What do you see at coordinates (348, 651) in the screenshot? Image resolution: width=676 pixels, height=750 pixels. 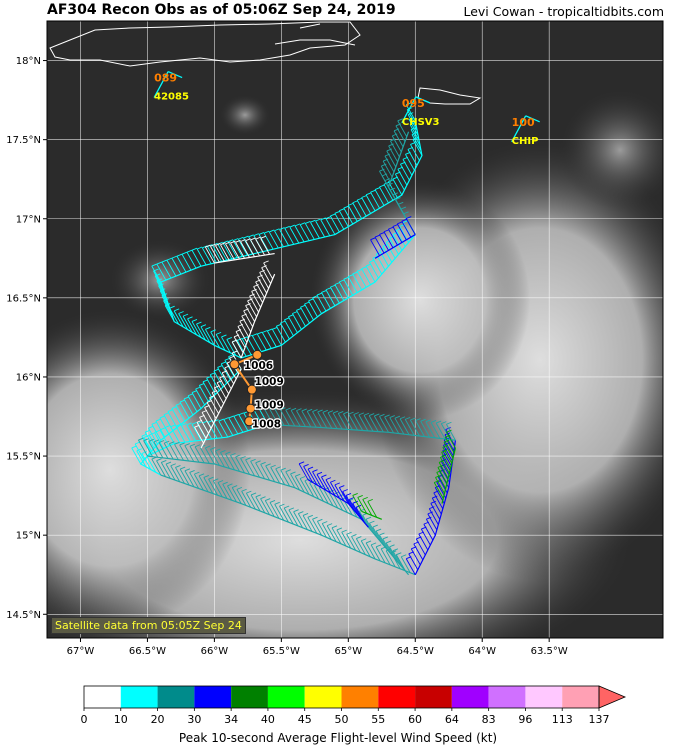 I see `lon-tick-label: 65°W` at bounding box center [348, 651].